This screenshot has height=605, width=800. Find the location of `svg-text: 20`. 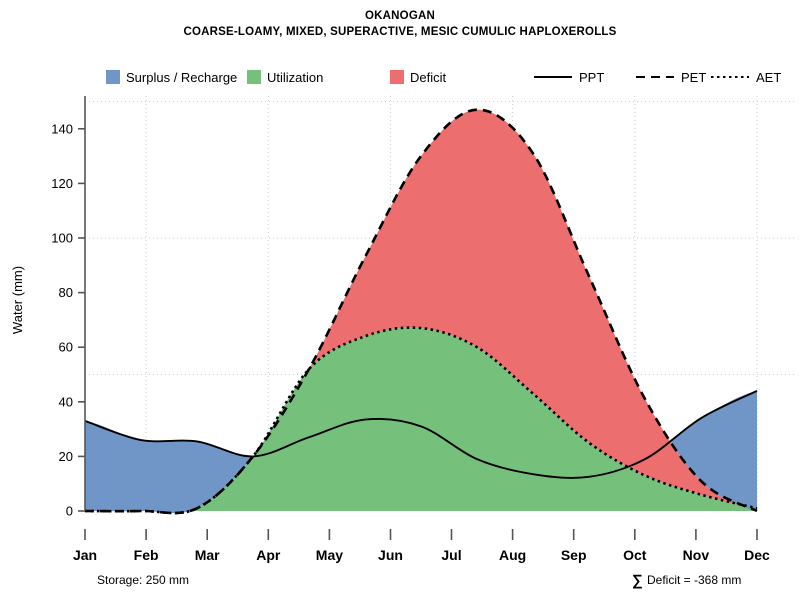

svg-text: 20 is located at coordinates (66, 456).